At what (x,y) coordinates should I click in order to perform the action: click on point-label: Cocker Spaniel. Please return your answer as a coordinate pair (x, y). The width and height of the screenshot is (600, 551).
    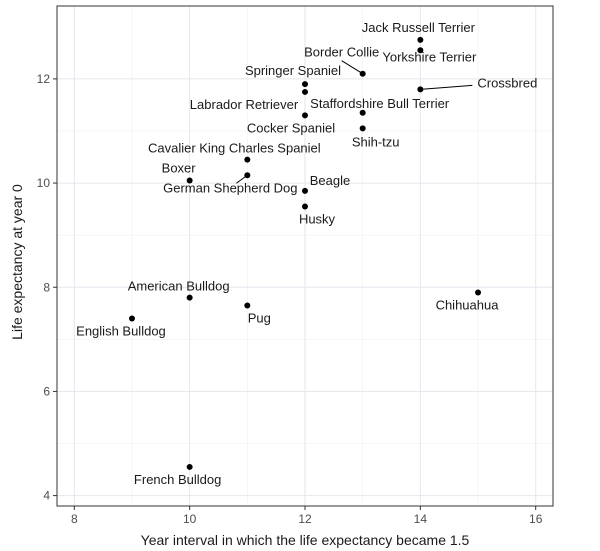
    Looking at the image, I should click on (291, 127).